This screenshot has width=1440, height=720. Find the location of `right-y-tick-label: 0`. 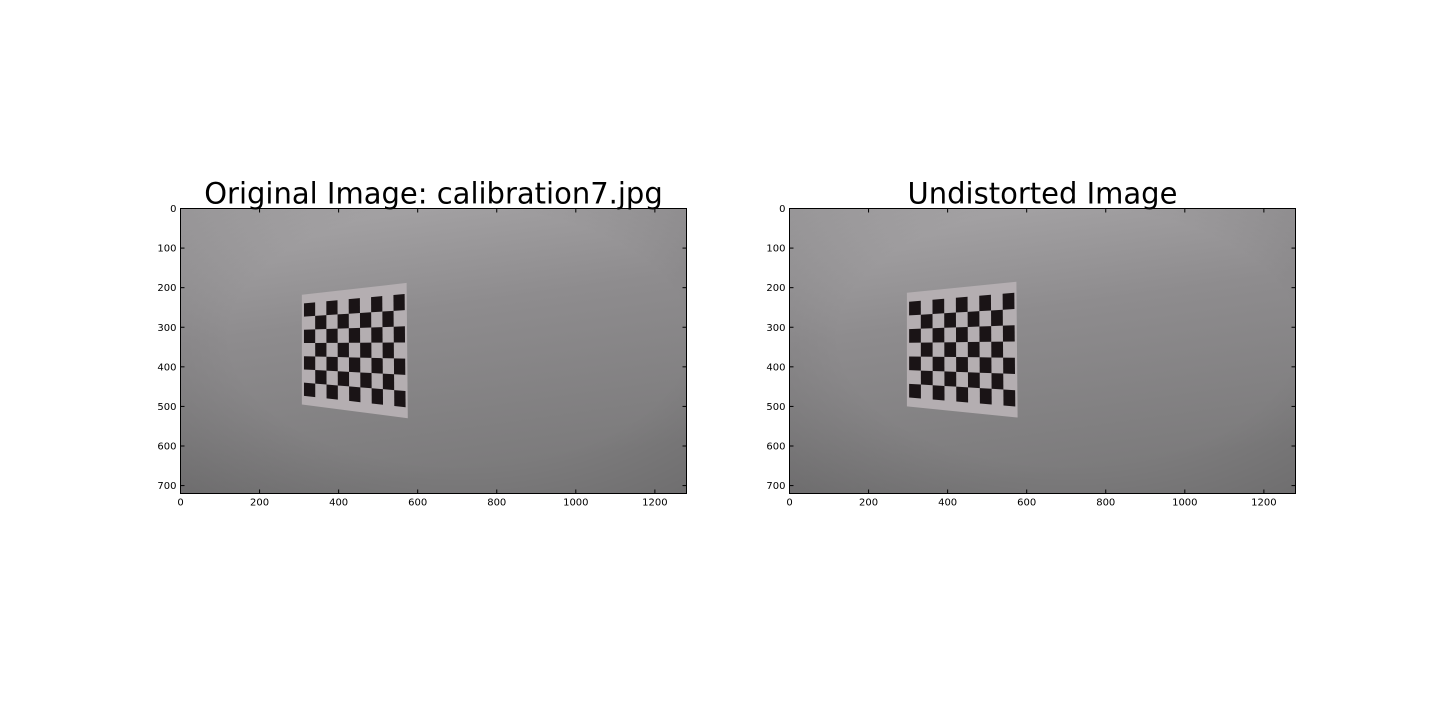

right-y-tick-label: 0 is located at coordinates (782, 209).